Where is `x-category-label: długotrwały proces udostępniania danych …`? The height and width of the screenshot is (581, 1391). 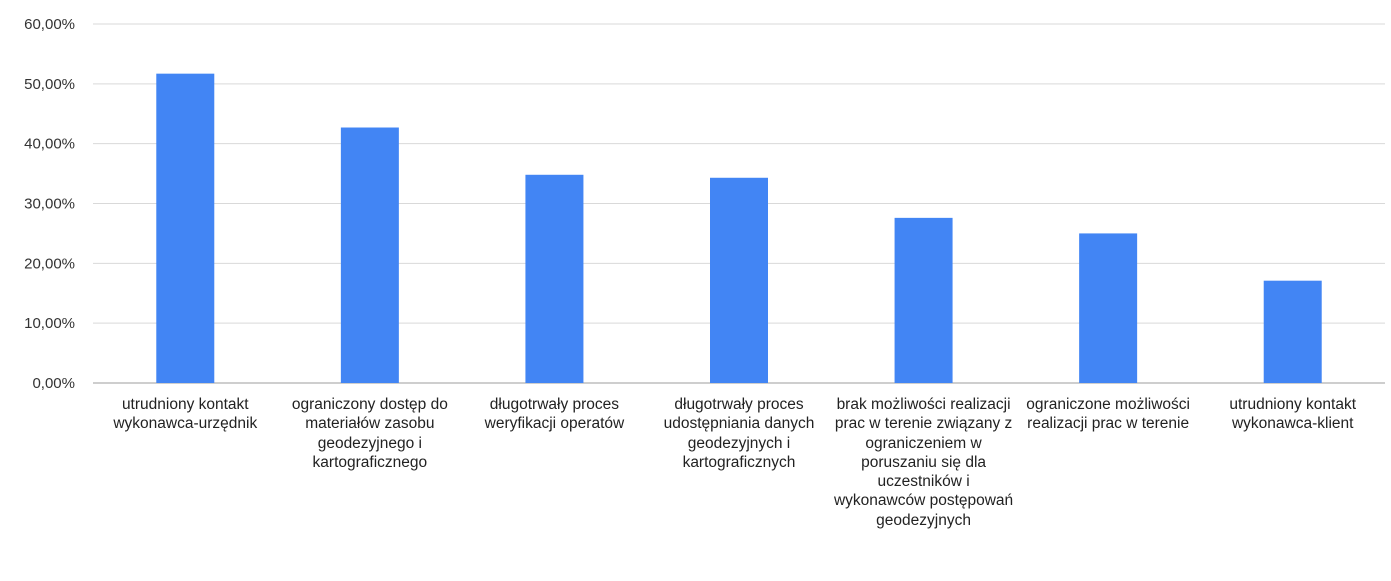
x-category-label: długotrwały proces udostępniania danych … is located at coordinates (739, 433).